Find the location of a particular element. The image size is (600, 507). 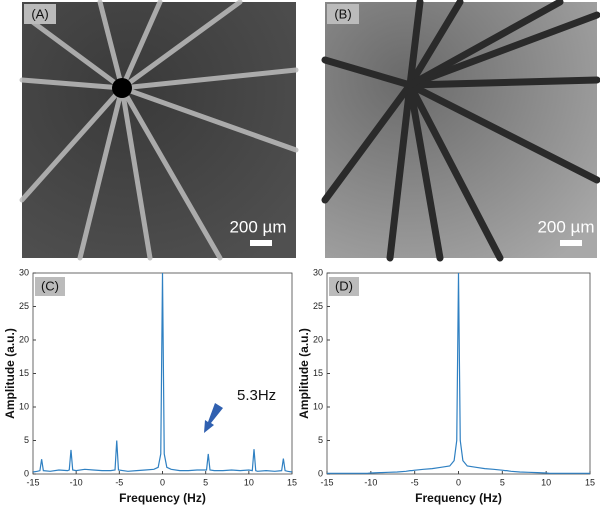

panel-label: (D) is located at coordinates (344, 285).